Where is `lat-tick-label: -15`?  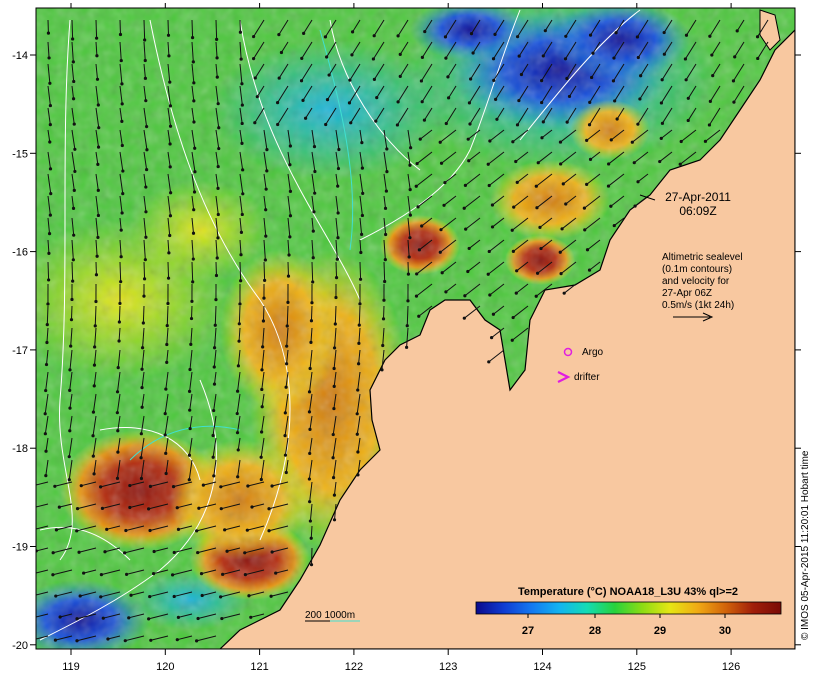
lat-tick-label: -15 is located at coordinates (20, 154).